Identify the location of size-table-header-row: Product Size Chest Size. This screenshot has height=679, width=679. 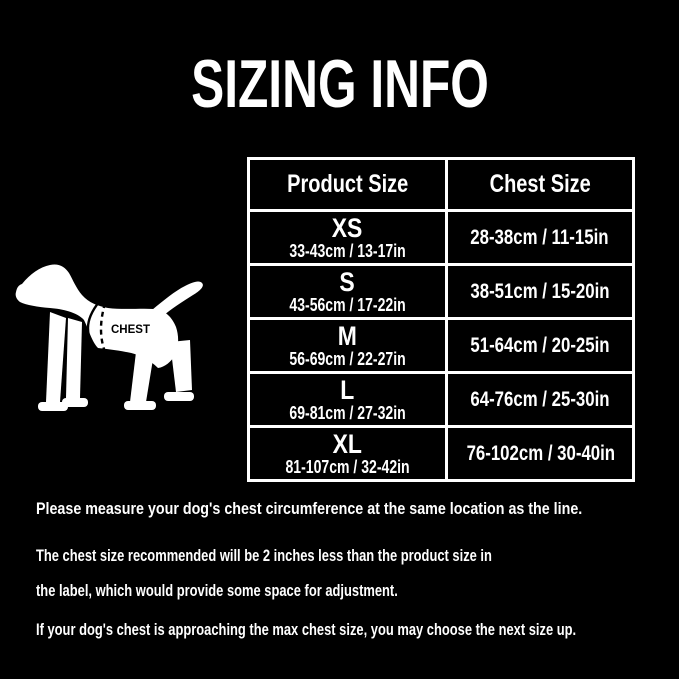
(441, 184).